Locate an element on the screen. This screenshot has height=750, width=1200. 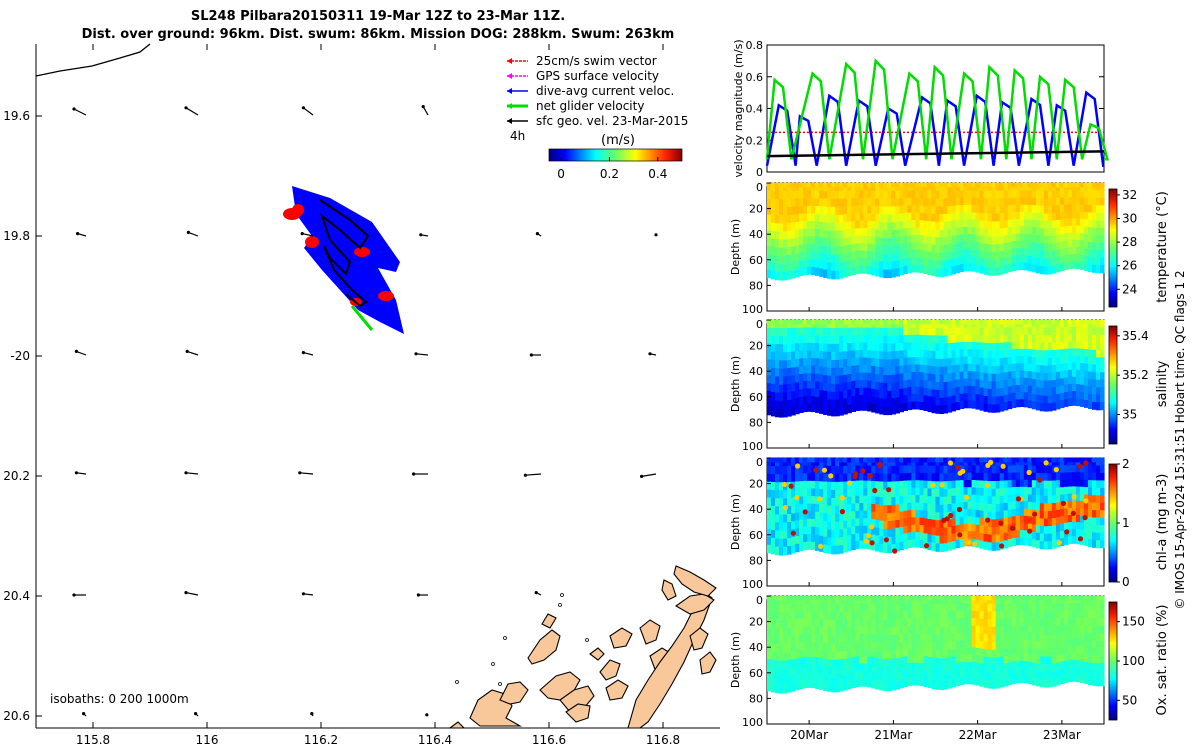
islet is located at coordinates (457, 682).